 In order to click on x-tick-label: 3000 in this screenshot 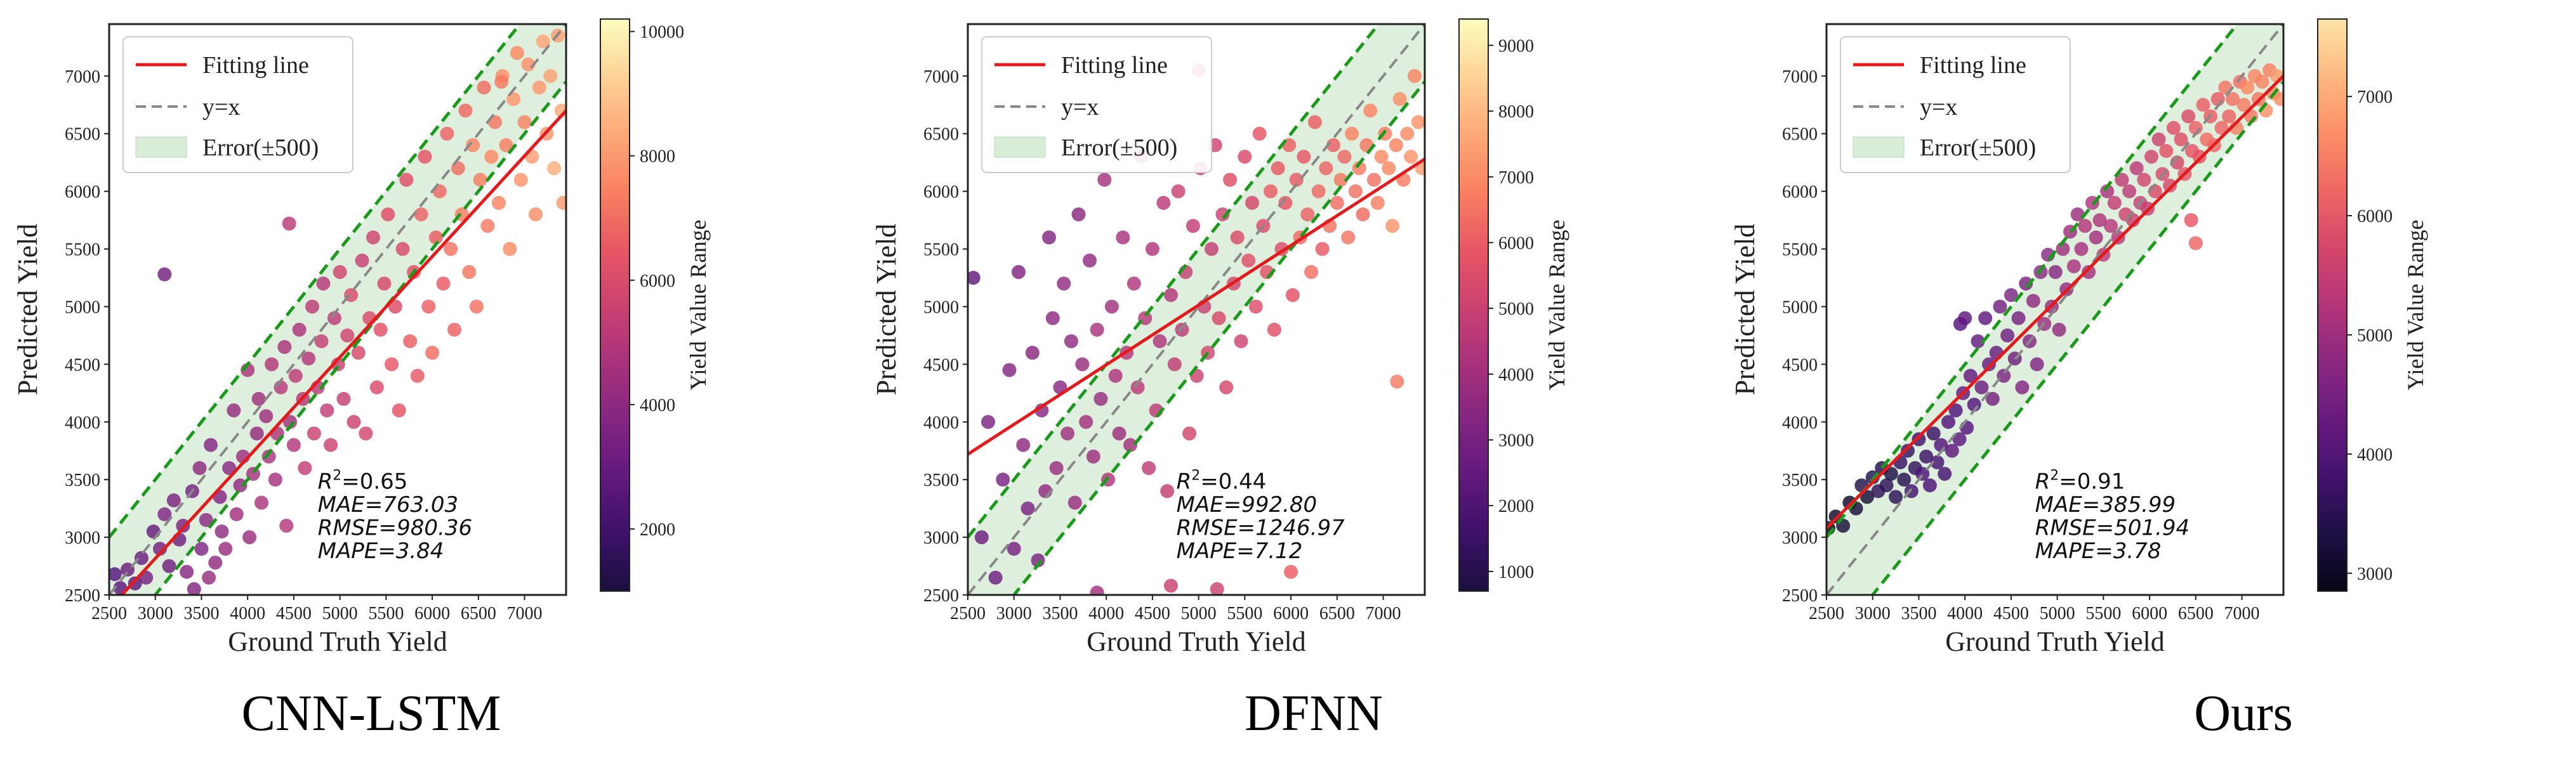, I will do `click(1873, 613)`.